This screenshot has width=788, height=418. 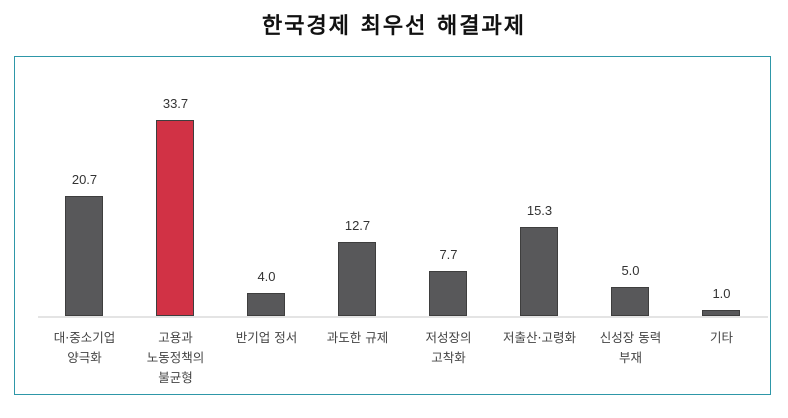 I want to click on data-label: 15.3, so click(x=539, y=210).